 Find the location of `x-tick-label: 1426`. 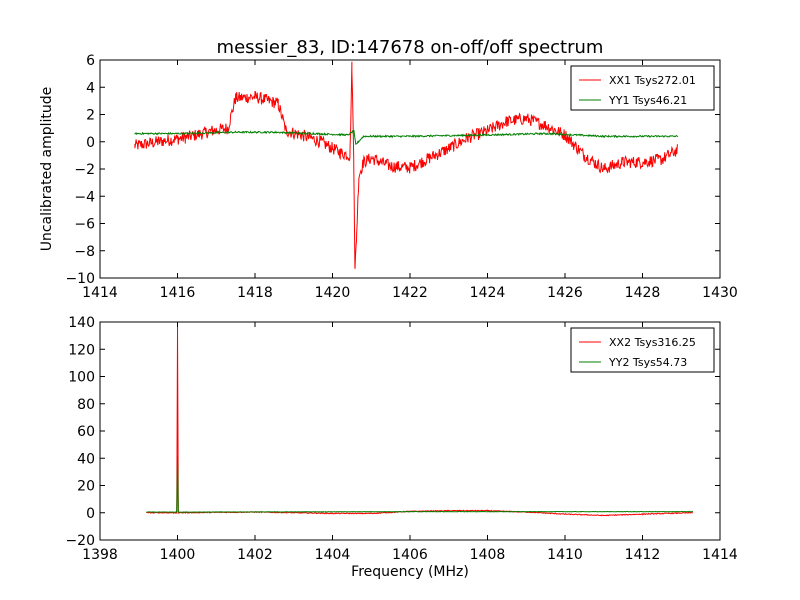

x-tick-label: 1426 is located at coordinates (565, 293).